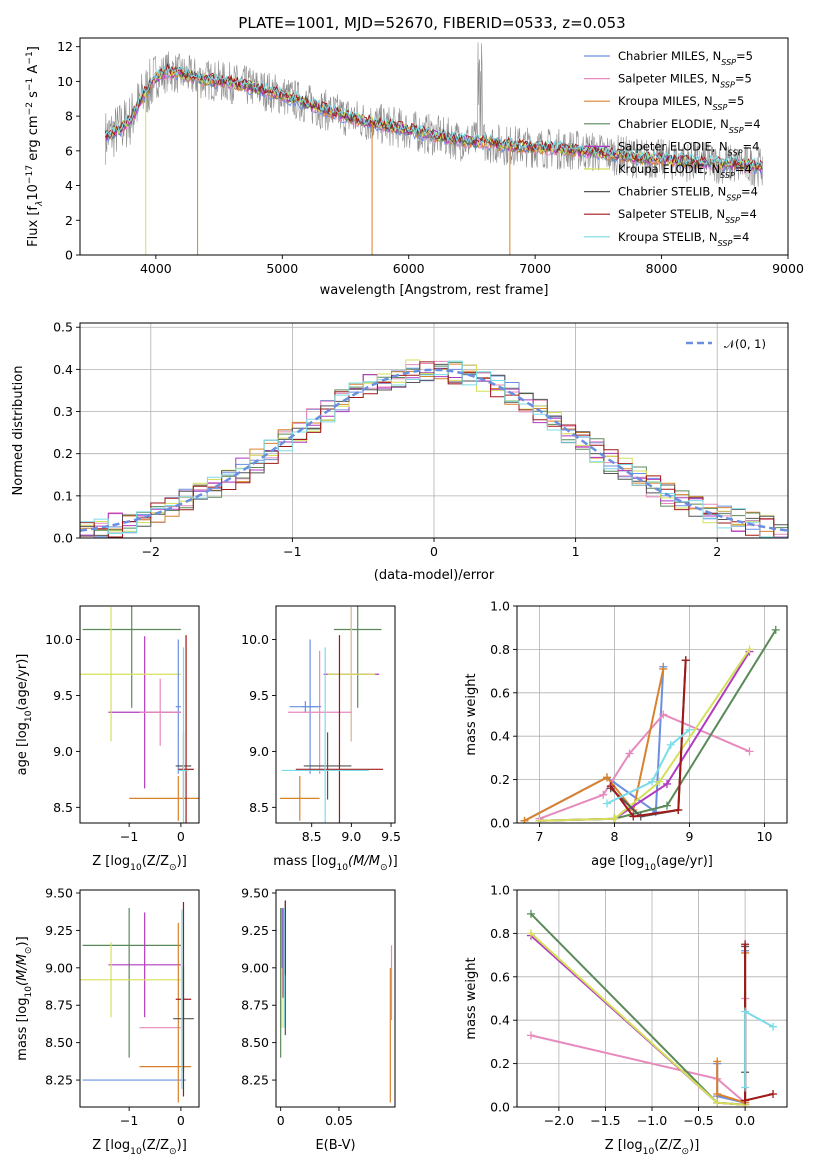 The image size is (819, 1170). I want to click on axes-spectrum, so click(433, 148).